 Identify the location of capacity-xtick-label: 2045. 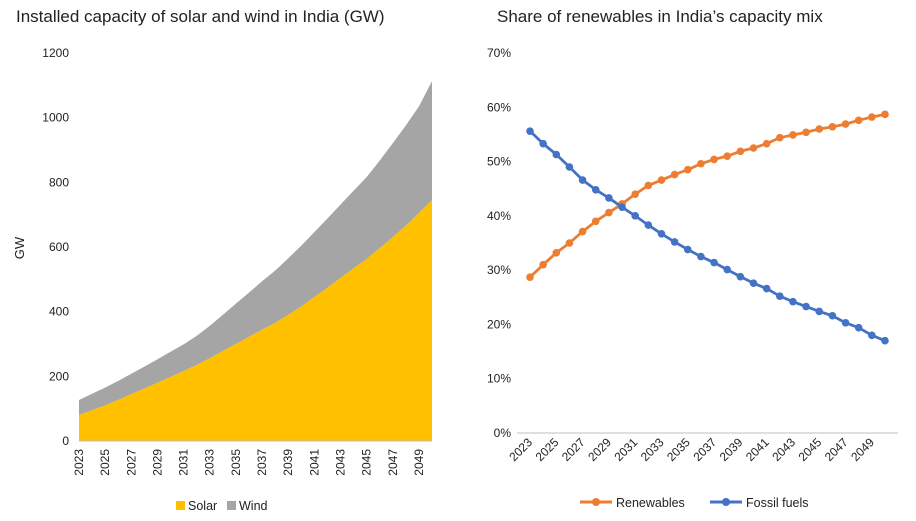
(367, 462).